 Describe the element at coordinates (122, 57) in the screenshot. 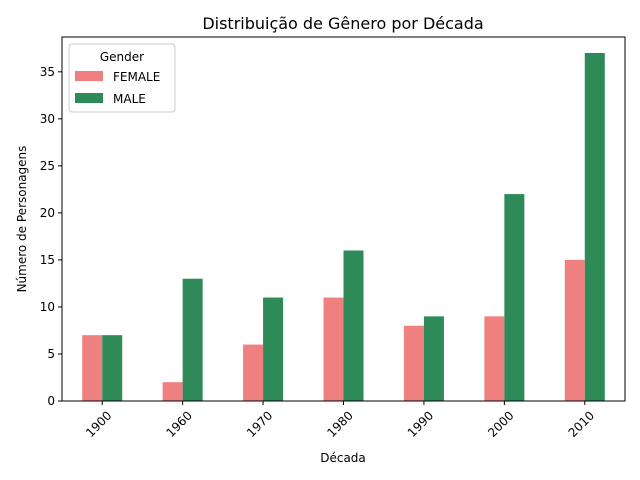

I see `legend-title: Gender` at that location.